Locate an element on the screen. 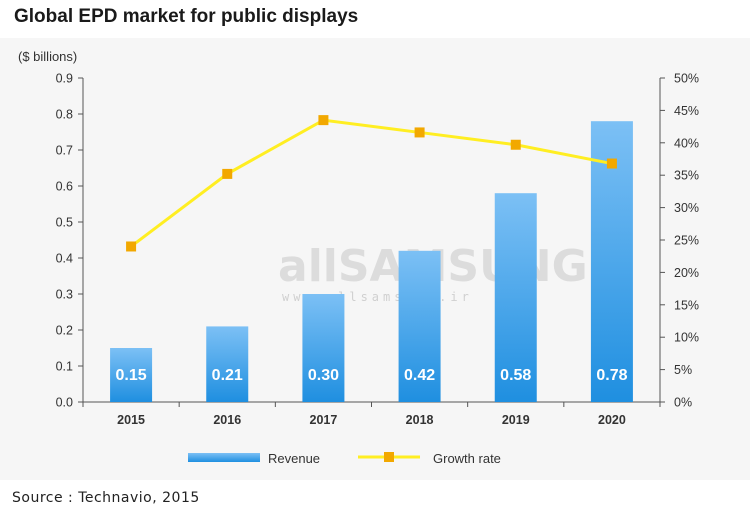 This screenshot has width=750, height=514. y-tick-label-left: 0.7 is located at coordinates (64, 151).